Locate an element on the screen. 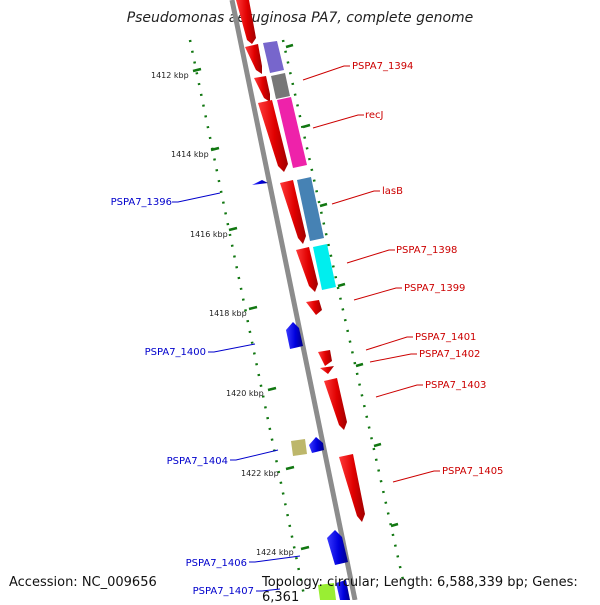 This screenshot has width=600, height=605. ruler-label: 1420 kbp is located at coordinates (245, 393).